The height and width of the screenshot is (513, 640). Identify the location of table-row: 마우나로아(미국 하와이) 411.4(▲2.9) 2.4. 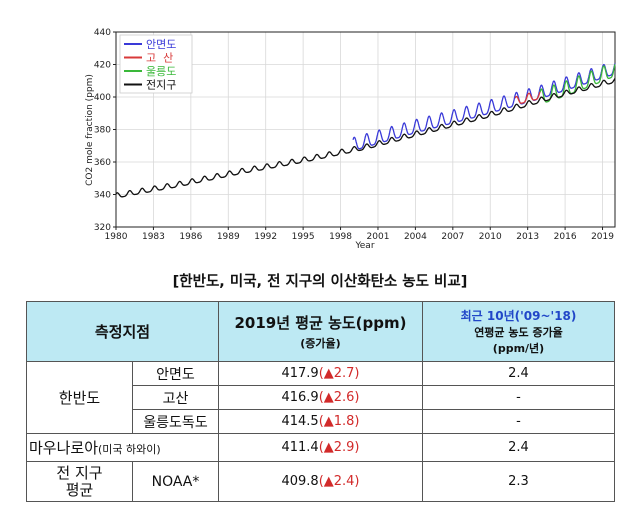
(320, 447).